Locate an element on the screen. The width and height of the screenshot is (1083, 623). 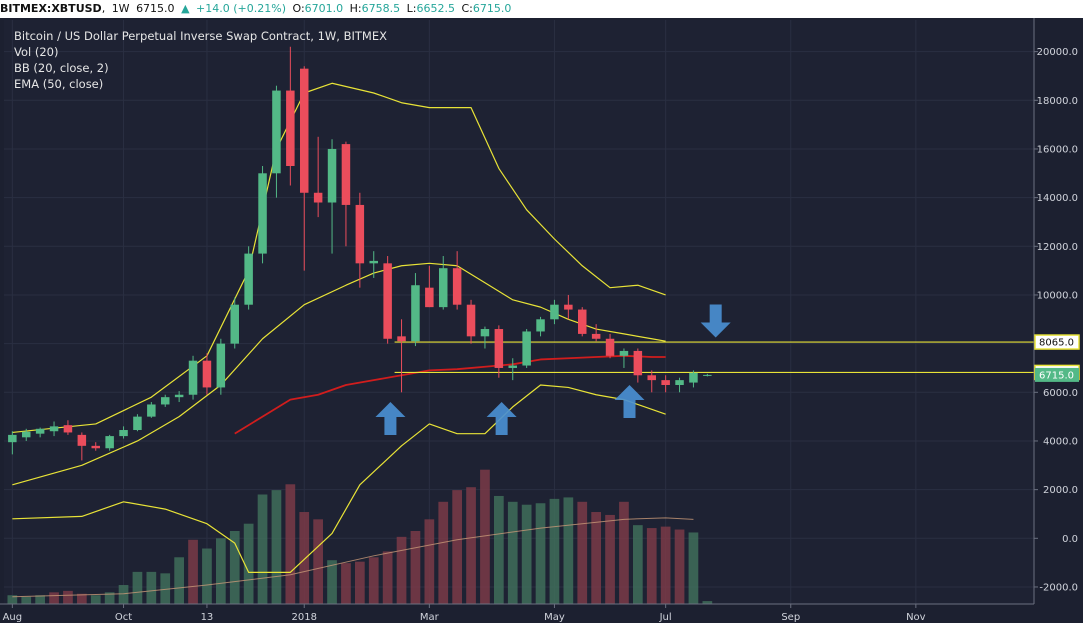
time-tick-label: 13 is located at coordinates (207, 617).